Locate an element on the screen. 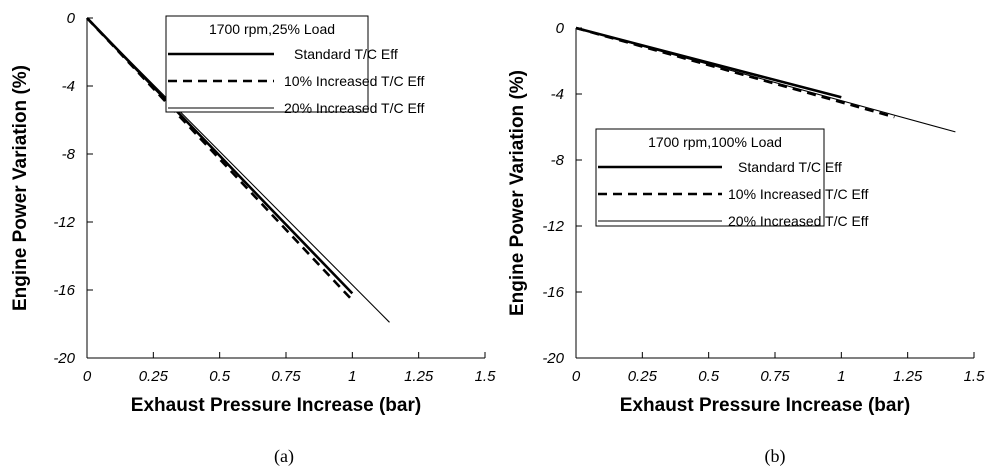 This screenshot has width=994, height=469. figure-caption: (a) is located at coordinates (284, 456).